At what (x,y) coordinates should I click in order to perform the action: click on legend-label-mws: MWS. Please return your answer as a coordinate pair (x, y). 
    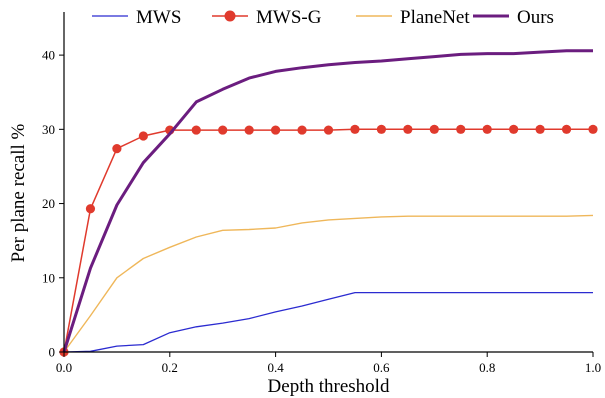
    Looking at the image, I should click on (158, 17).